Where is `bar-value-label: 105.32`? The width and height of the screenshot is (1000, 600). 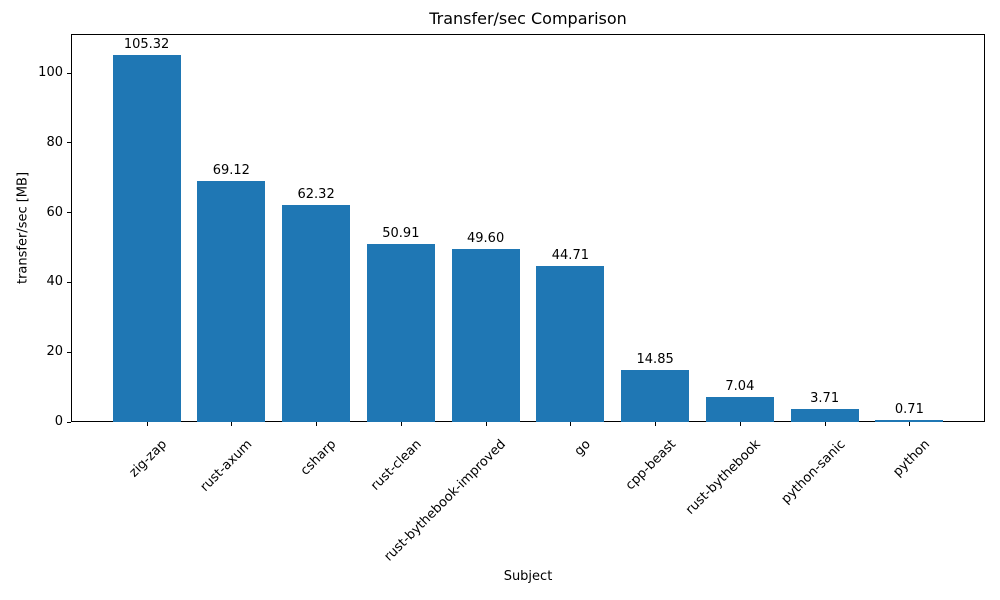
bar-value-label: 105.32 is located at coordinates (146, 44).